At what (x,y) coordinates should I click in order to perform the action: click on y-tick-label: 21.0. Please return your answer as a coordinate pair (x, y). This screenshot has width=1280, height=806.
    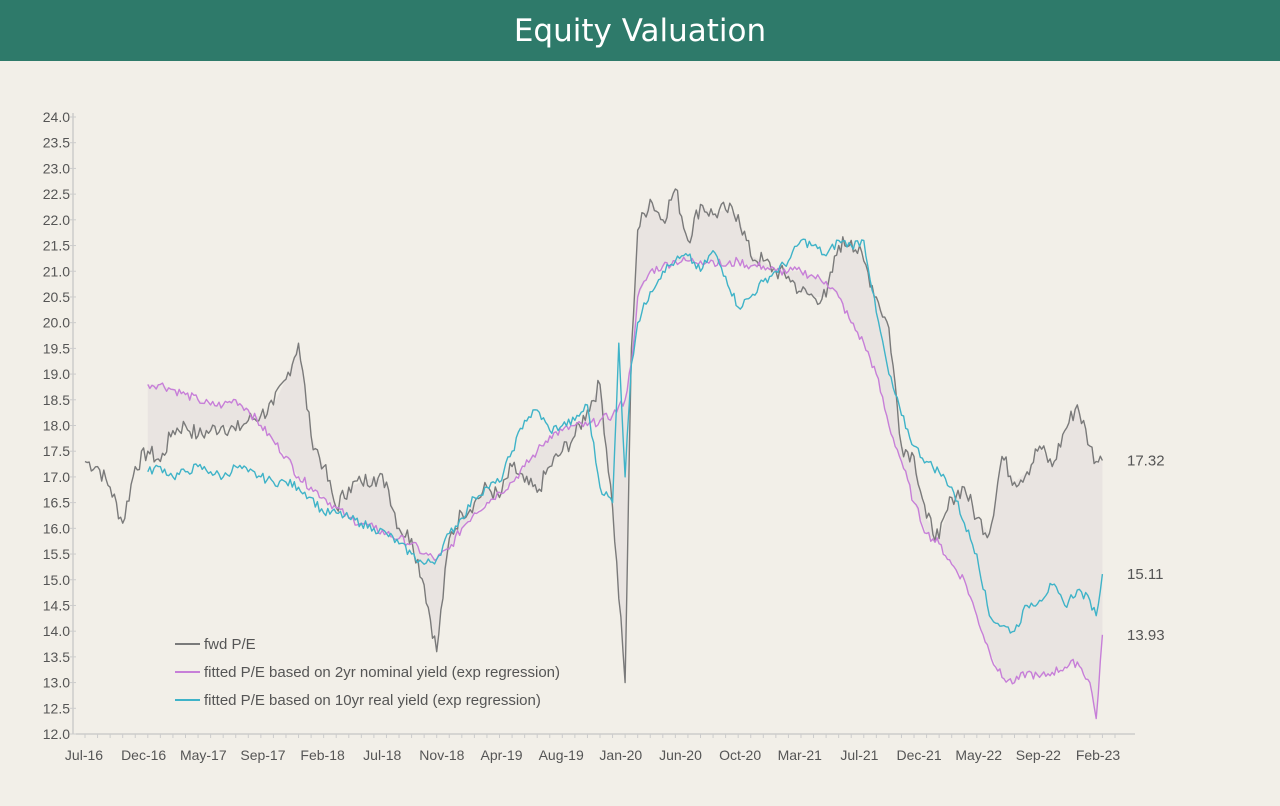
    Looking at the image, I should click on (56, 271).